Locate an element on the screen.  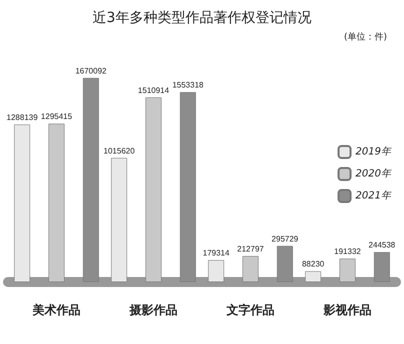
data-label: 1670092 is located at coordinates (91, 71).